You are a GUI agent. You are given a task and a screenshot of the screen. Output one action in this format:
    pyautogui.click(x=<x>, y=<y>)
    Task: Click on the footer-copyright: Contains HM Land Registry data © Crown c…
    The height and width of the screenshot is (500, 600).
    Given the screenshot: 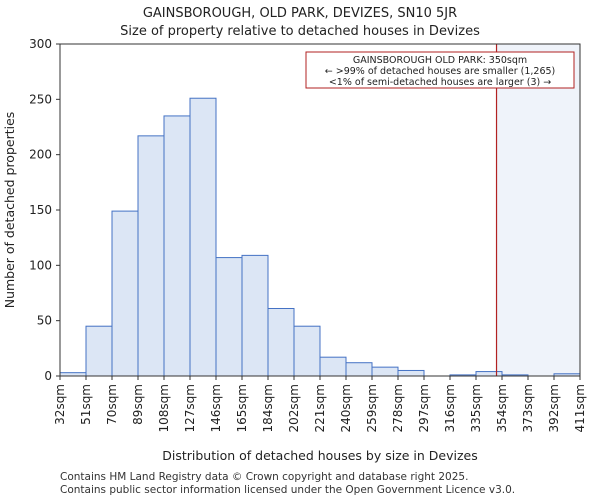 What is the action you would take?
    pyautogui.click(x=264, y=477)
    